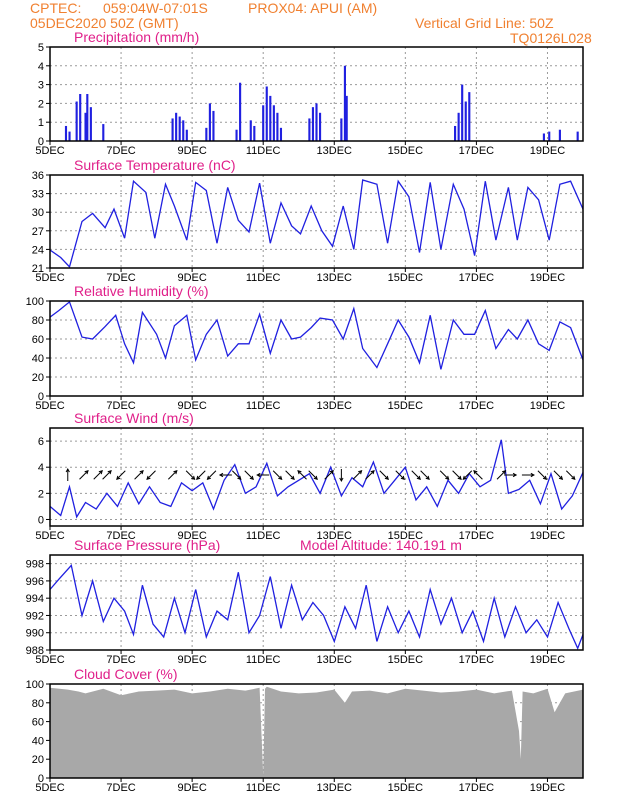 Image resolution: width=618 pixels, height=800 pixels. Describe the element at coordinates (38, 723) in the screenshot. I see `y-tick-label: 60` at that location.